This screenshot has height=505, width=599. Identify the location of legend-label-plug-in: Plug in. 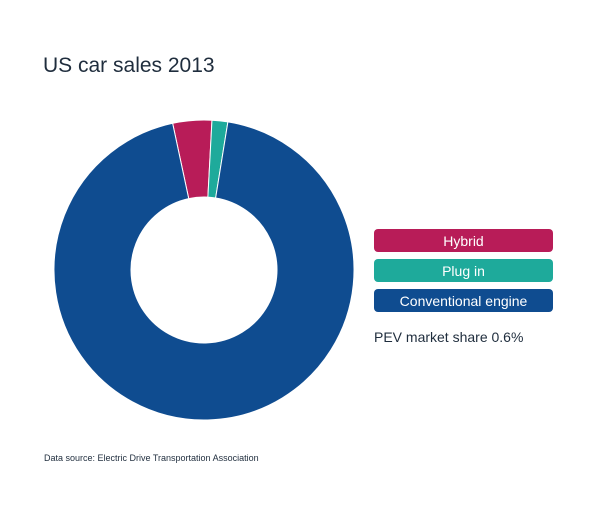
(463, 270).